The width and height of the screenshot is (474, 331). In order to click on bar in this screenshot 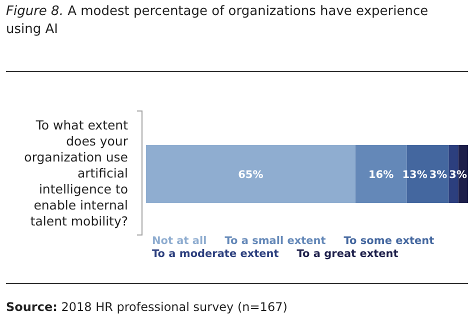, I will do `click(251, 174)`.